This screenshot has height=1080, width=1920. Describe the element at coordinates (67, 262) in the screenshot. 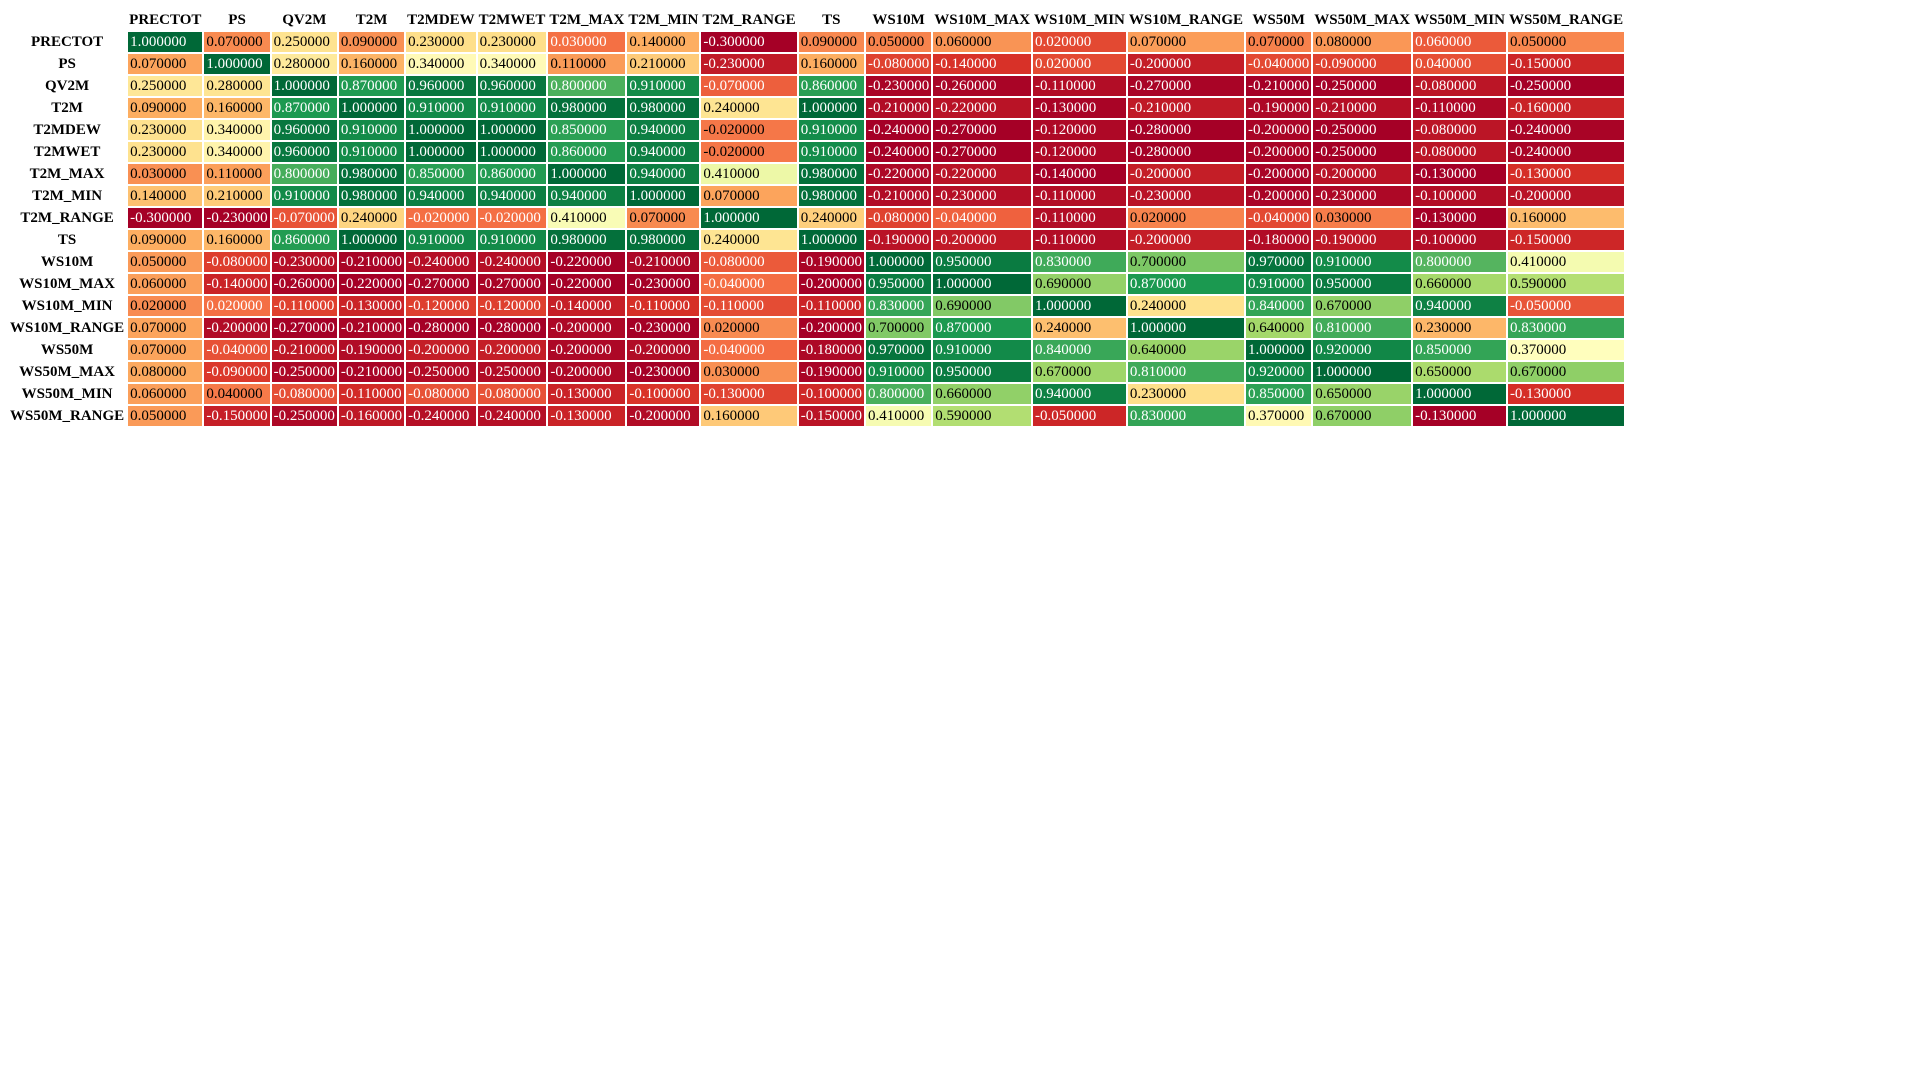

I see `row-label-ws10m: WS10M` at that location.